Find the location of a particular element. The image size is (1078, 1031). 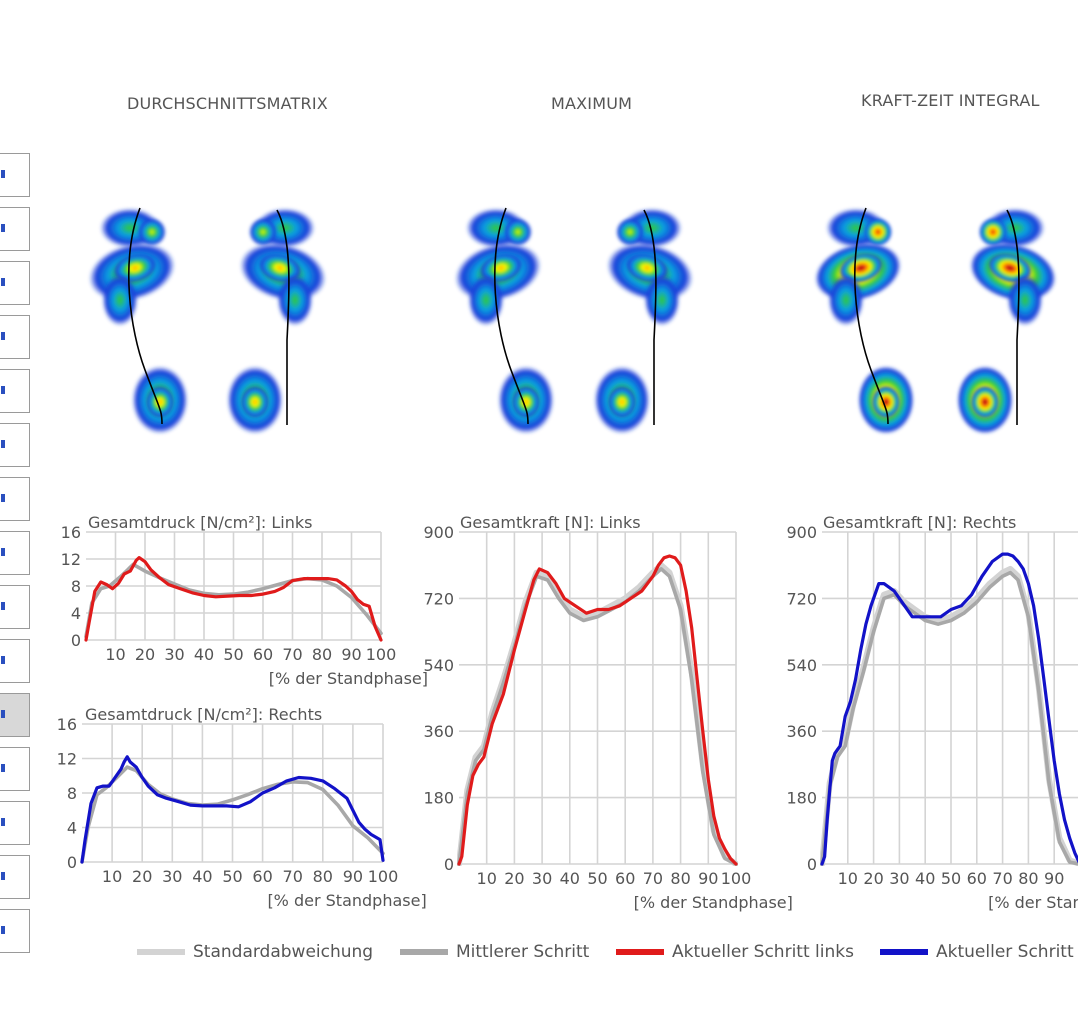

header-average-matrix: DURCHSCHNITTSMATRIX is located at coordinates (227, 103).